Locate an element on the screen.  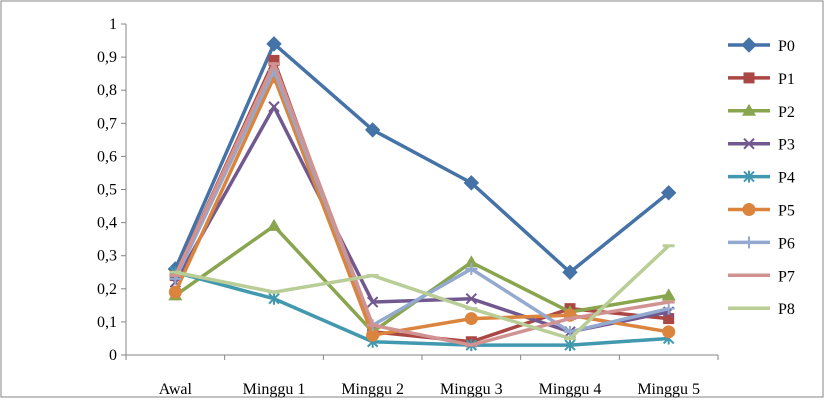
y-tick-label: 1 is located at coordinates (113, 24).